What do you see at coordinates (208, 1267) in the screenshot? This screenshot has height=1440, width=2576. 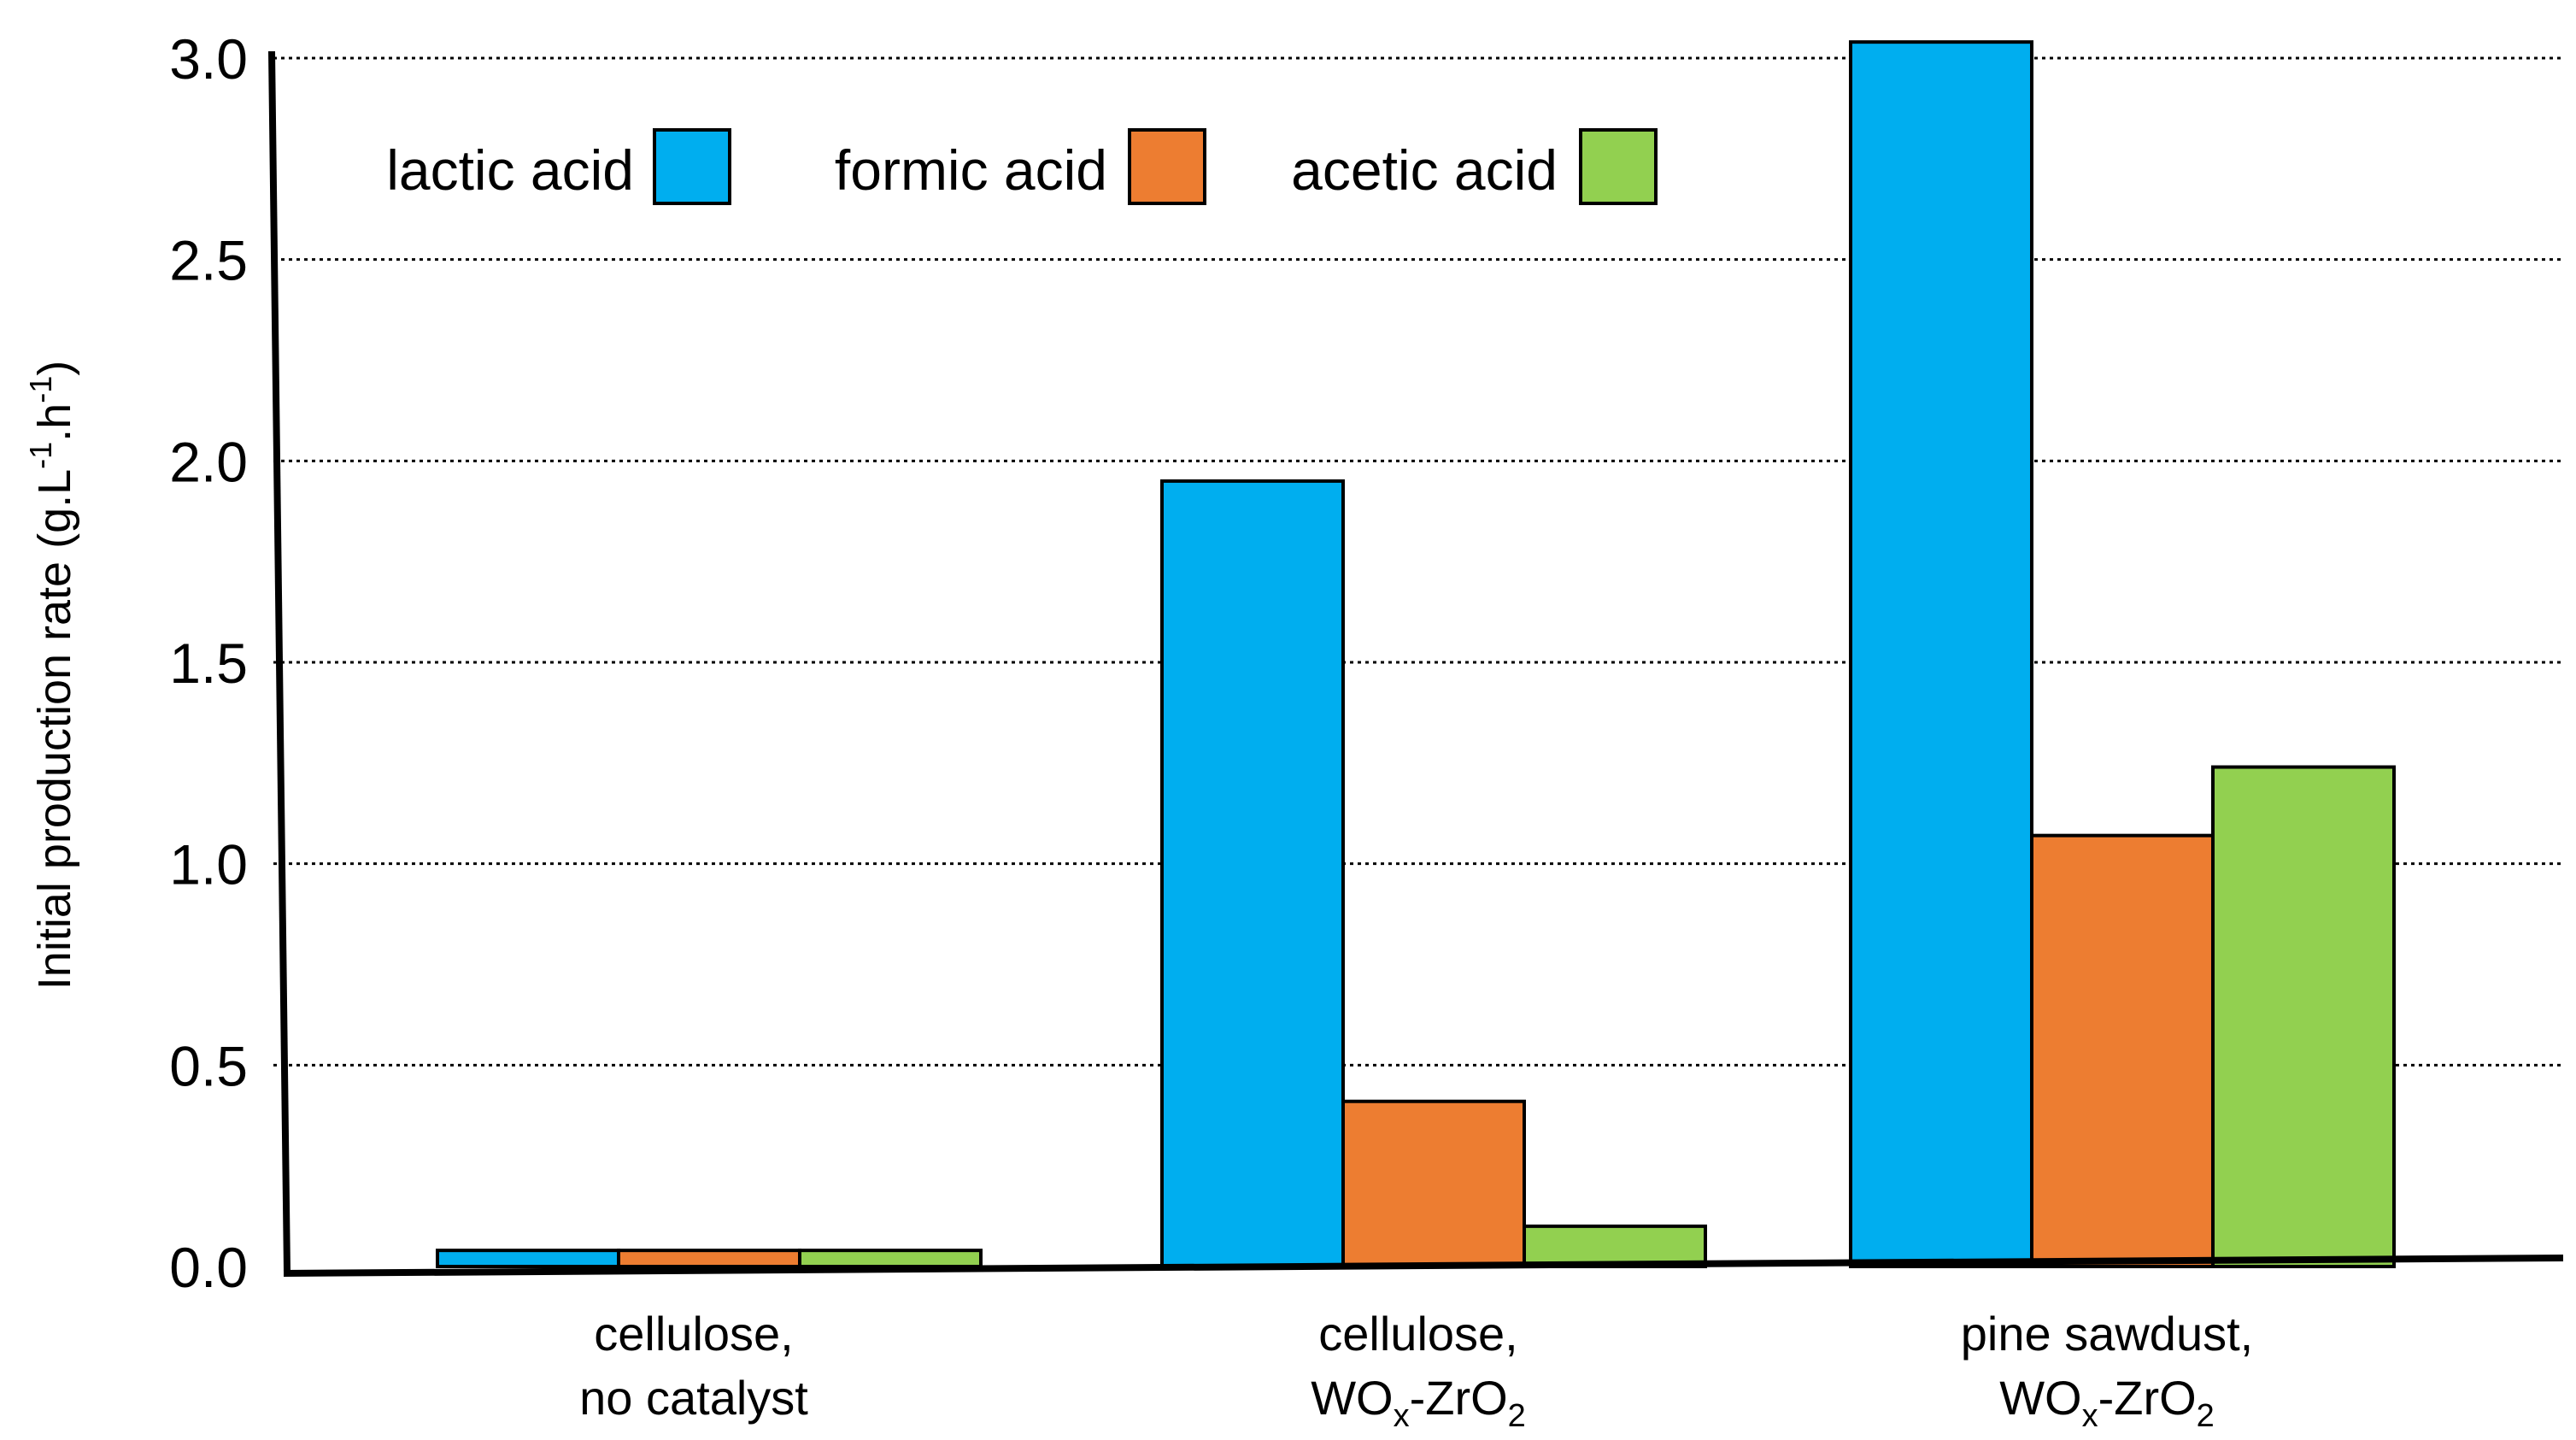 I see `y-tick-label: 0.0` at bounding box center [208, 1267].